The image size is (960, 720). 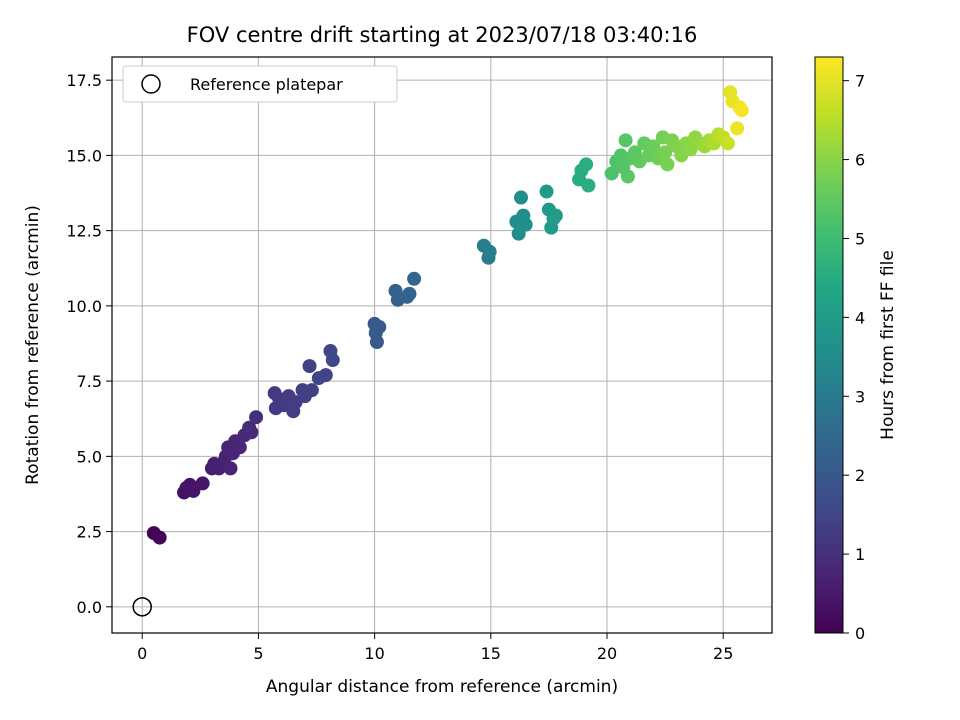 I want to click on colorbar-tick-label: 3, so click(x=860, y=396).